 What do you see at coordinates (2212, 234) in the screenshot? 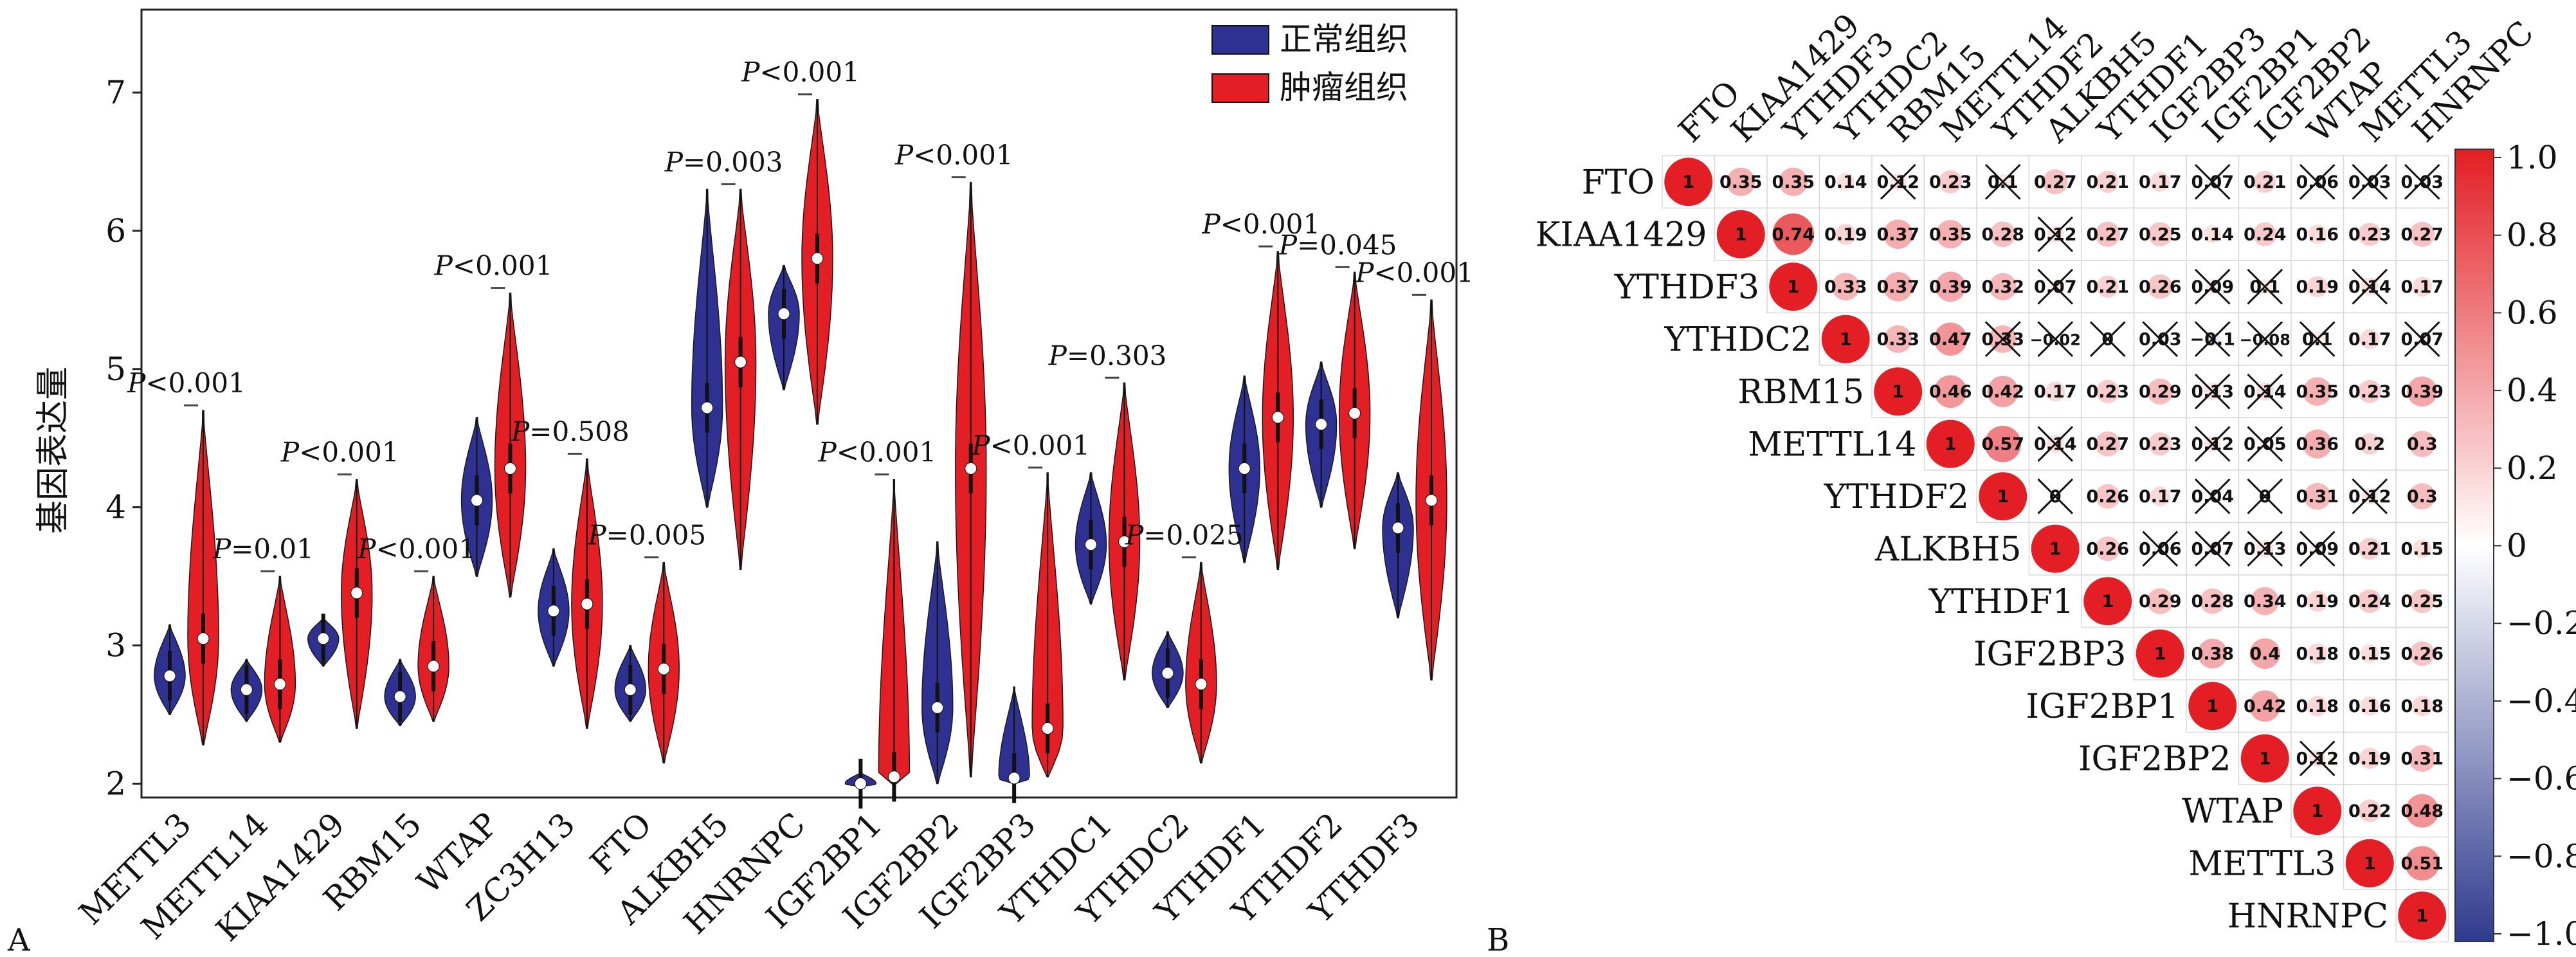
I see `correlation-value: 0.14` at bounding box center [2212, 234].